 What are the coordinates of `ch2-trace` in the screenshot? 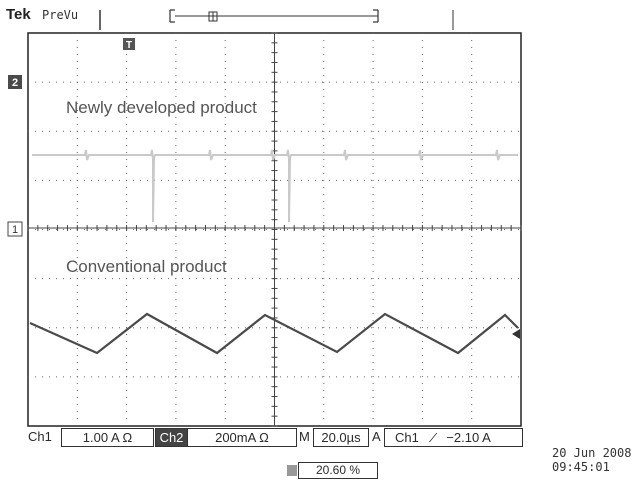 It's located at (275, 186).